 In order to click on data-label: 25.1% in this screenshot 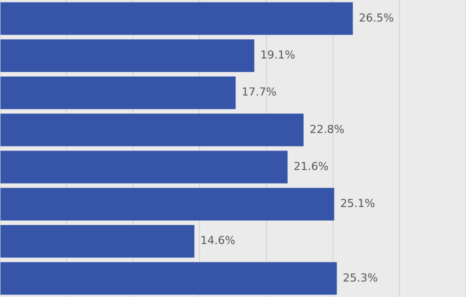, I will do `click(358, 203)`.